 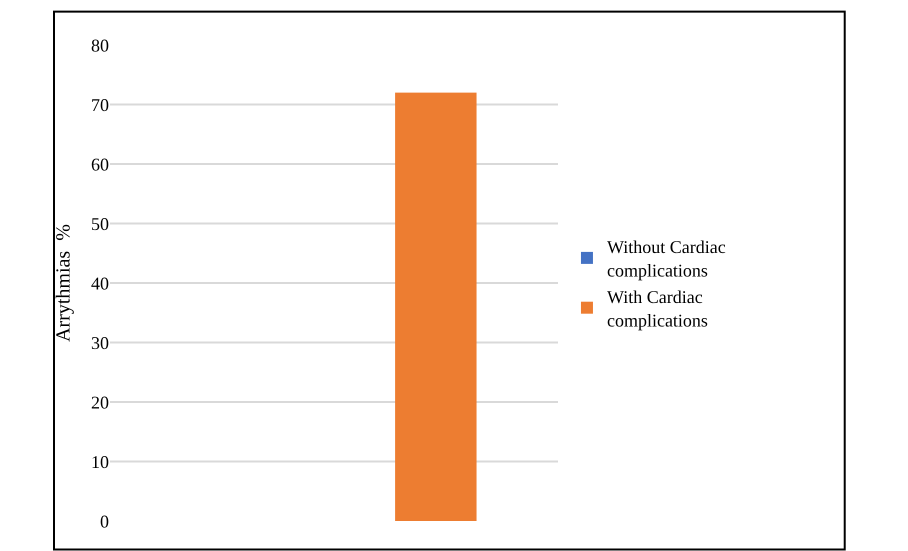 What do you see at coordinates (100, 402) in the screenshot?
I see `y-tick-label: 20` at bounding box center [100, 402].